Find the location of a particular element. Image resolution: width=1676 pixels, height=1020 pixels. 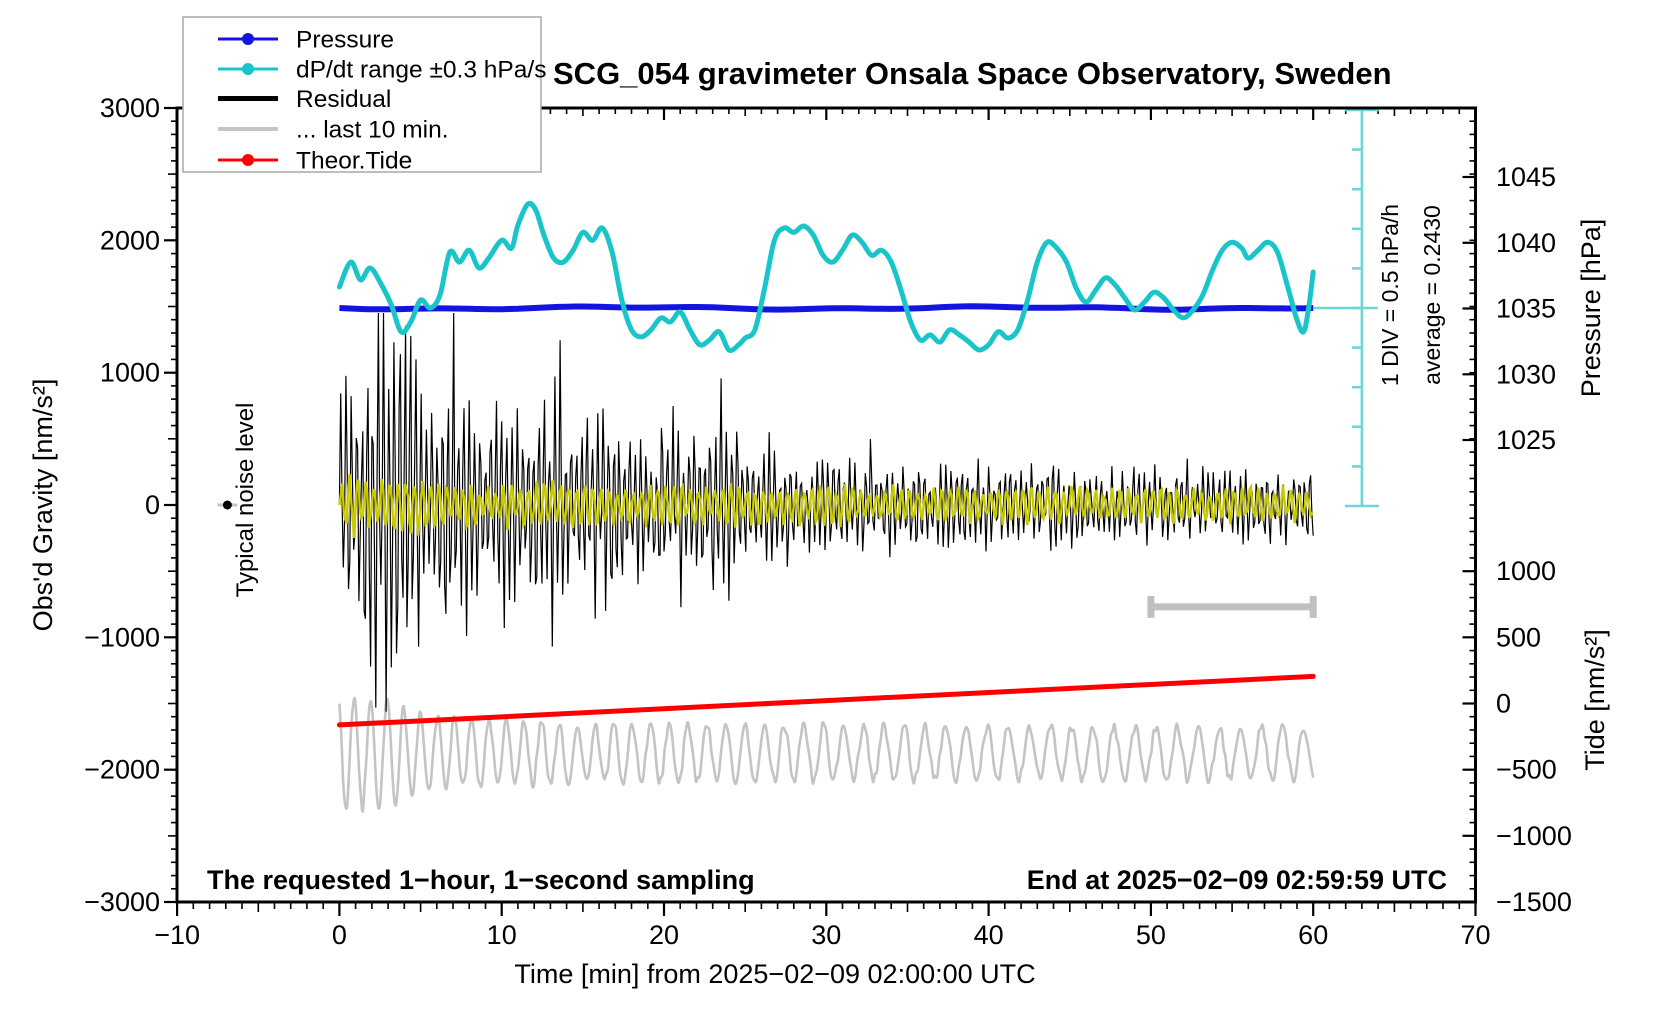

x-tick-label: 10 is located at coordinates (502, 935).